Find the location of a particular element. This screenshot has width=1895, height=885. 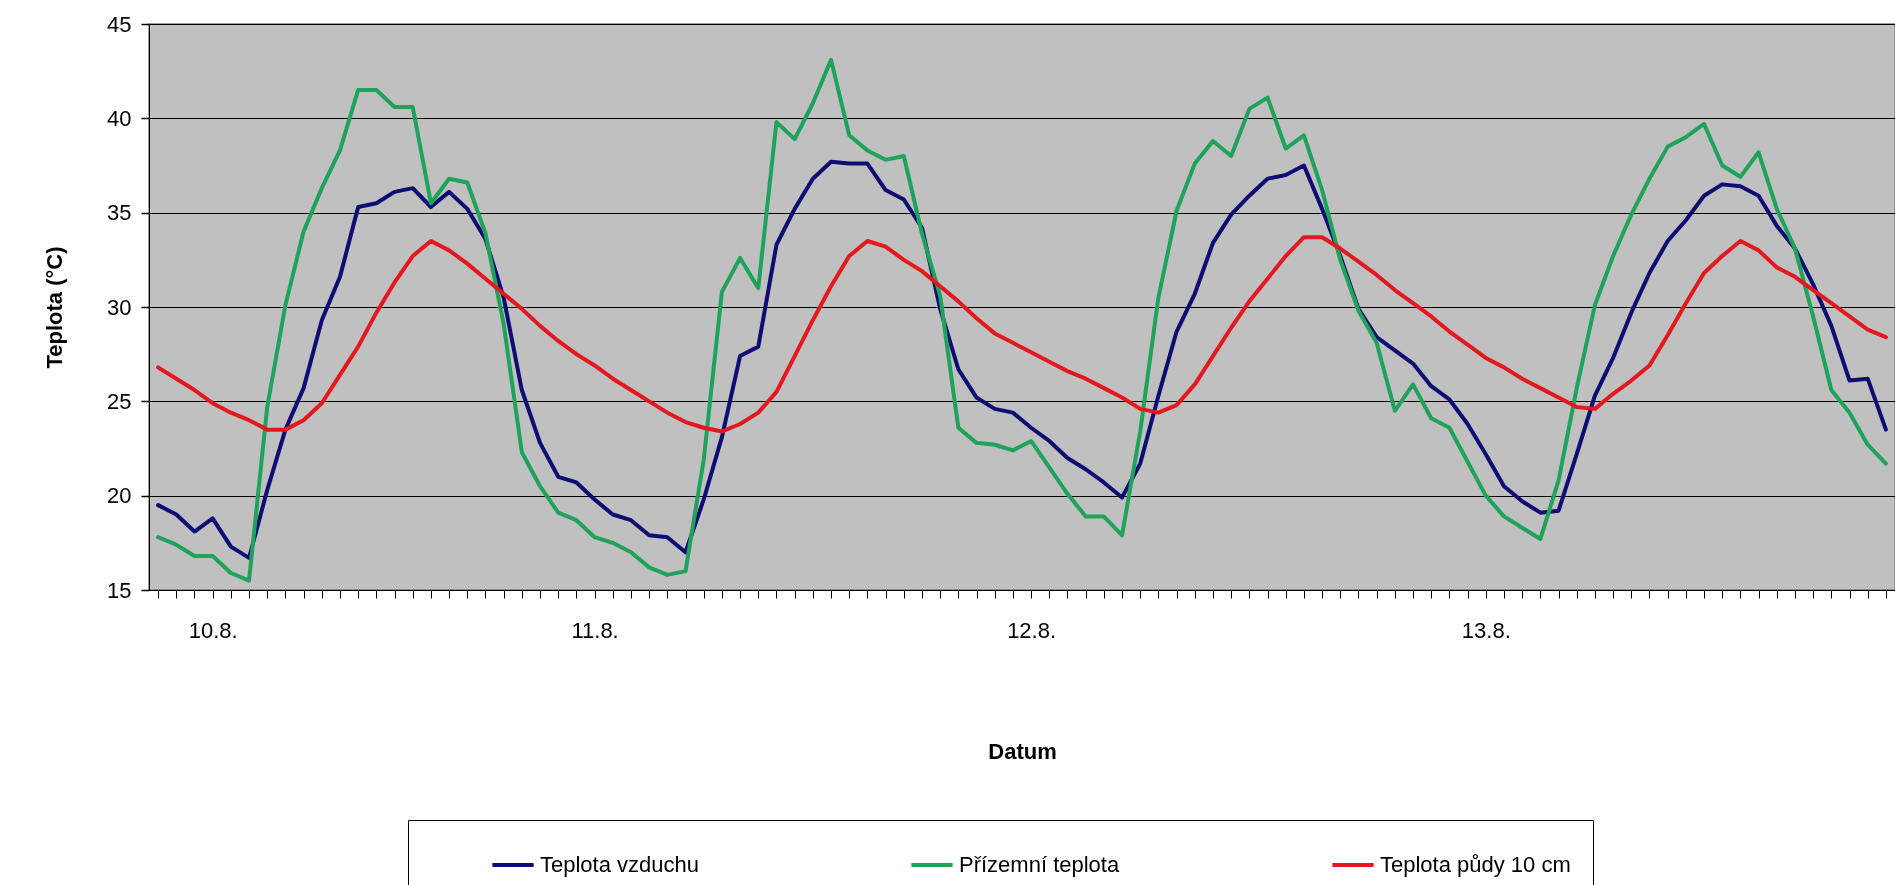

y-tick-label: 35 is located at coordinates (119, 213).